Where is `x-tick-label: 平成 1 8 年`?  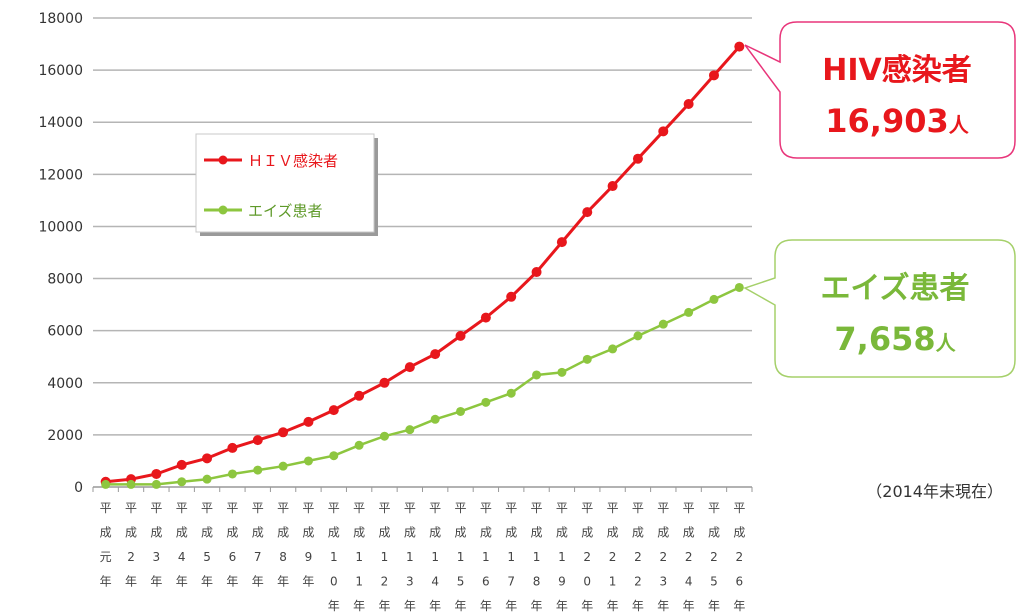 x-tick-label: 平成 1 8 年 is located at coordinates (537, 557).